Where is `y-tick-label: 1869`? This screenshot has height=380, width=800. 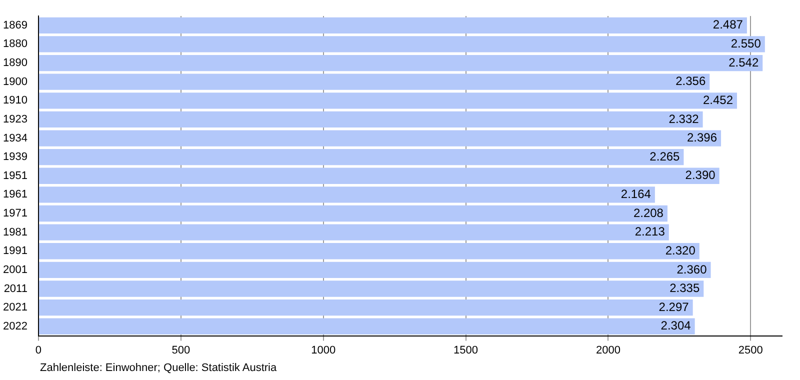 y-tick-label: 1869 is located at coordinates (15, 25).